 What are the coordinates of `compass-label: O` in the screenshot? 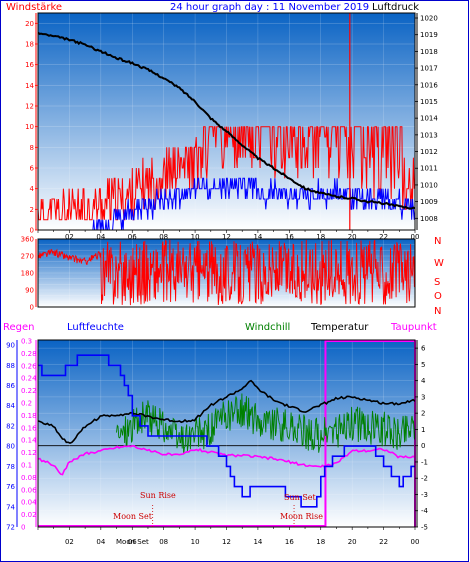 It's located at (438, 296).